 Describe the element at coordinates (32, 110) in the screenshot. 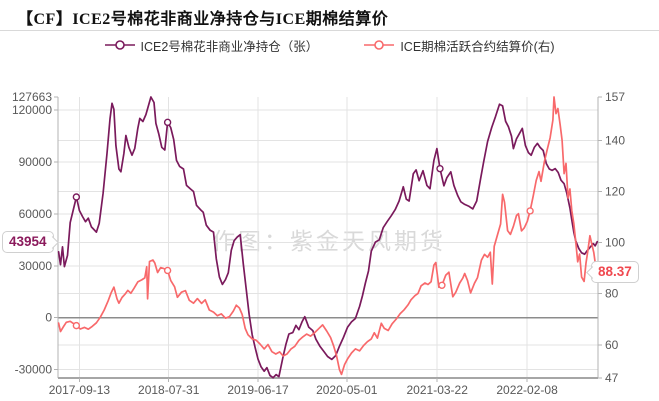

I see `left-axis-tick-label: 120000` at that location.